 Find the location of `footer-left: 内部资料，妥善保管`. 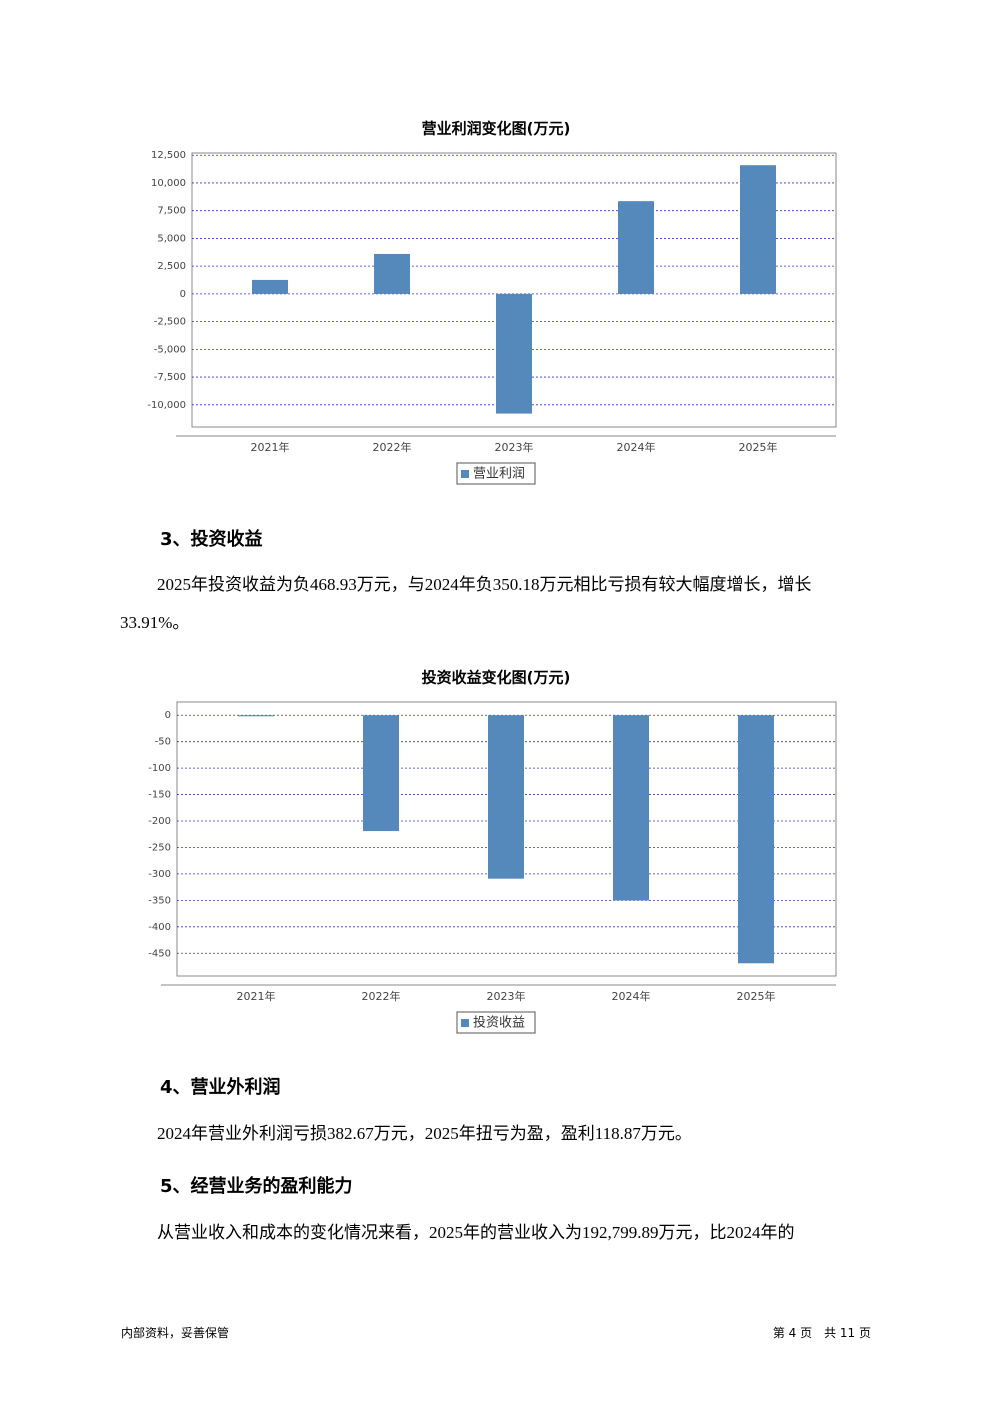

footer-left: 内部资料，妥善保管 is located at coordinates (175, 1333).